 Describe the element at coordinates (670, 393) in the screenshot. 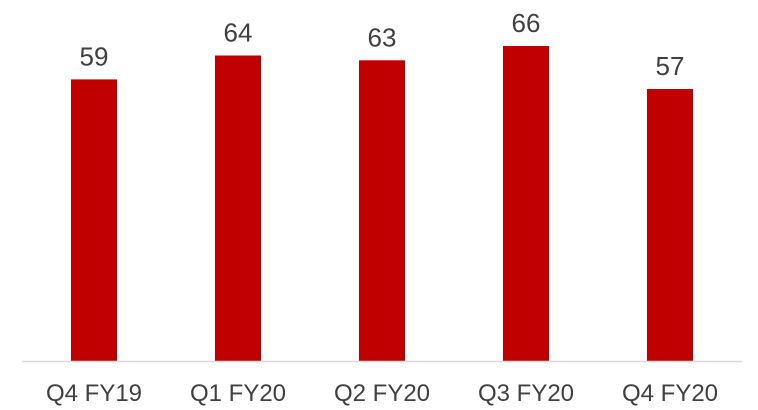

I see `category-label-4: Q4 FY20` at that location.